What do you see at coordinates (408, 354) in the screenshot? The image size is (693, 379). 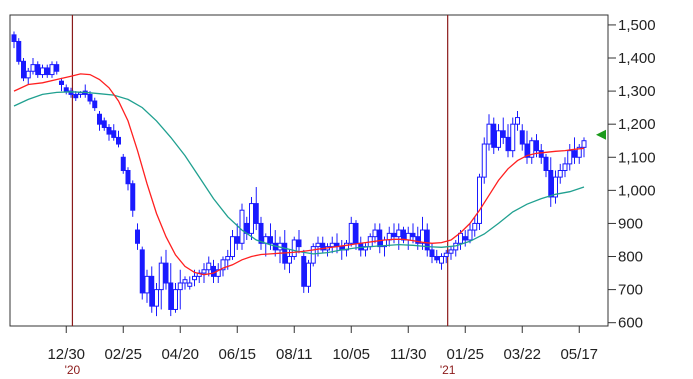 I see `x-tick-label: 11/30` at bounding box center [408, 354].